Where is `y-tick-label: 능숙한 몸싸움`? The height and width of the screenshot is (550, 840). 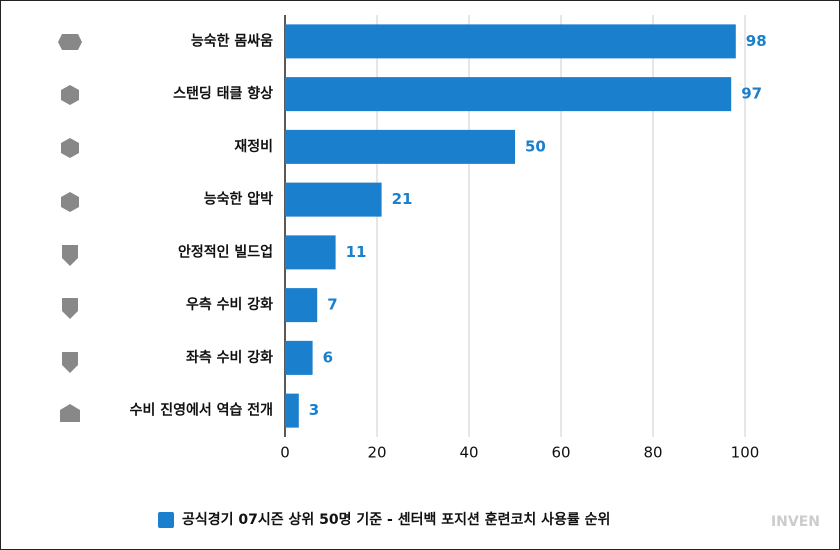
y-tick-label: 능숙한 몸싸움 is located at coordinates (232, 41).